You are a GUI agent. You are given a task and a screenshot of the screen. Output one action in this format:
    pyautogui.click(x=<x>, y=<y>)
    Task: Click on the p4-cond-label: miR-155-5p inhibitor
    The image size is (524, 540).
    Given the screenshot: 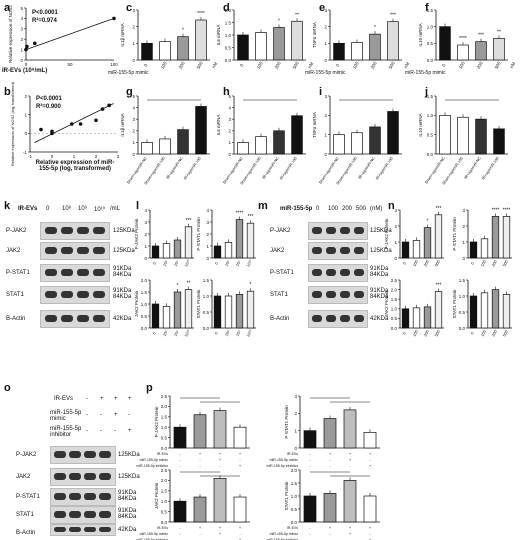 What is the action you would take?
    pyautogui.click(x=282, y=539)
    